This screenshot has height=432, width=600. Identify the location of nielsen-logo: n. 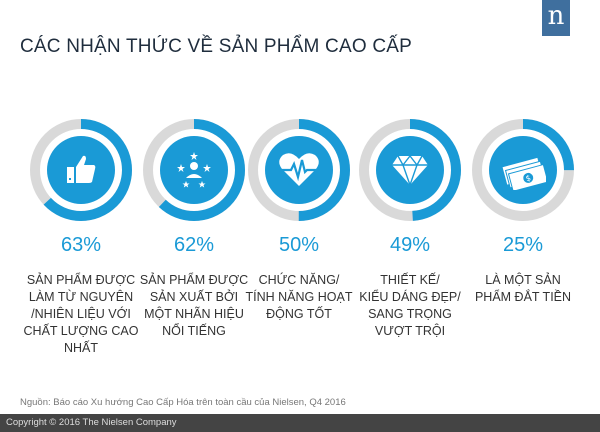
(556, 18).